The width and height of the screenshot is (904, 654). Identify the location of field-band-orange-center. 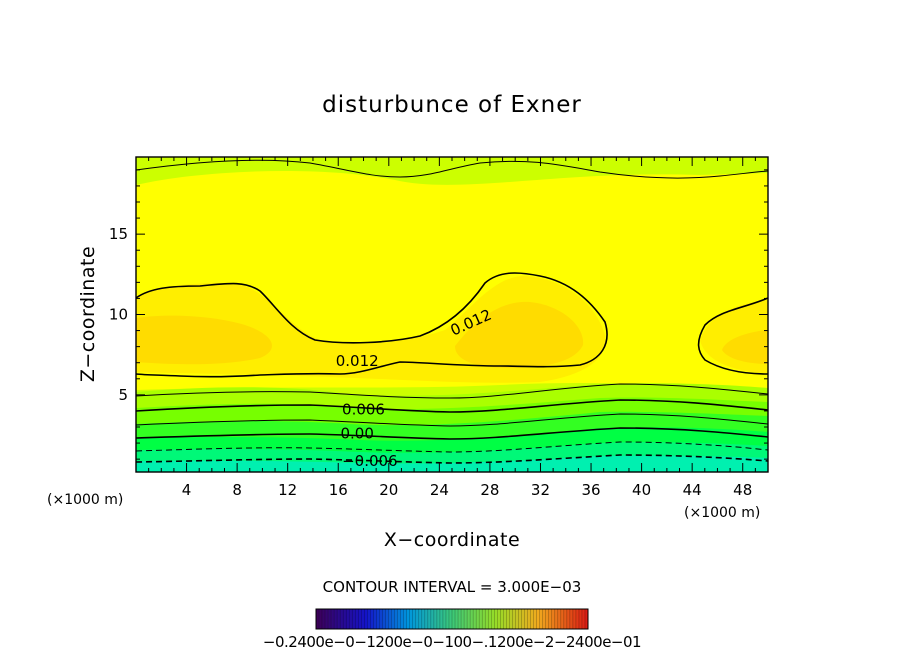
(519, 334).